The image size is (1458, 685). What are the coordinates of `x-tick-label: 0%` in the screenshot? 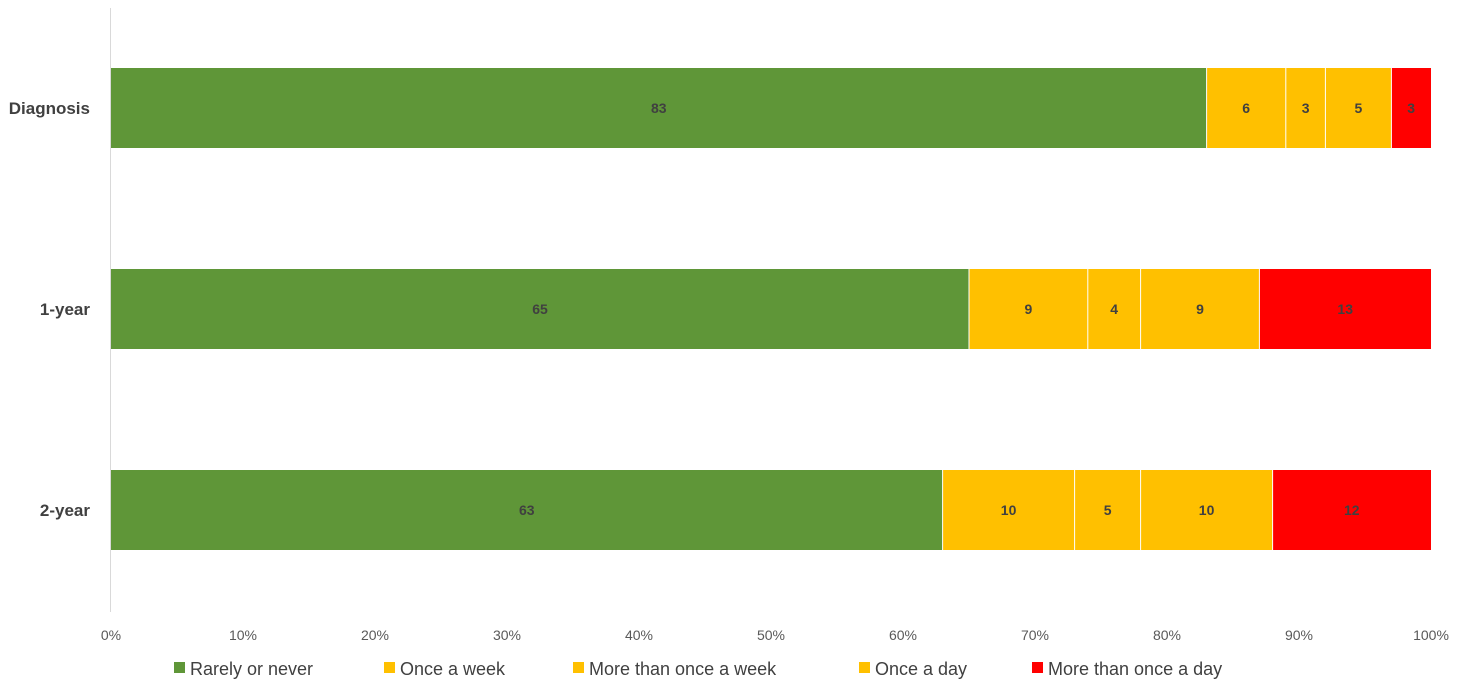 It's located at (111, 635).